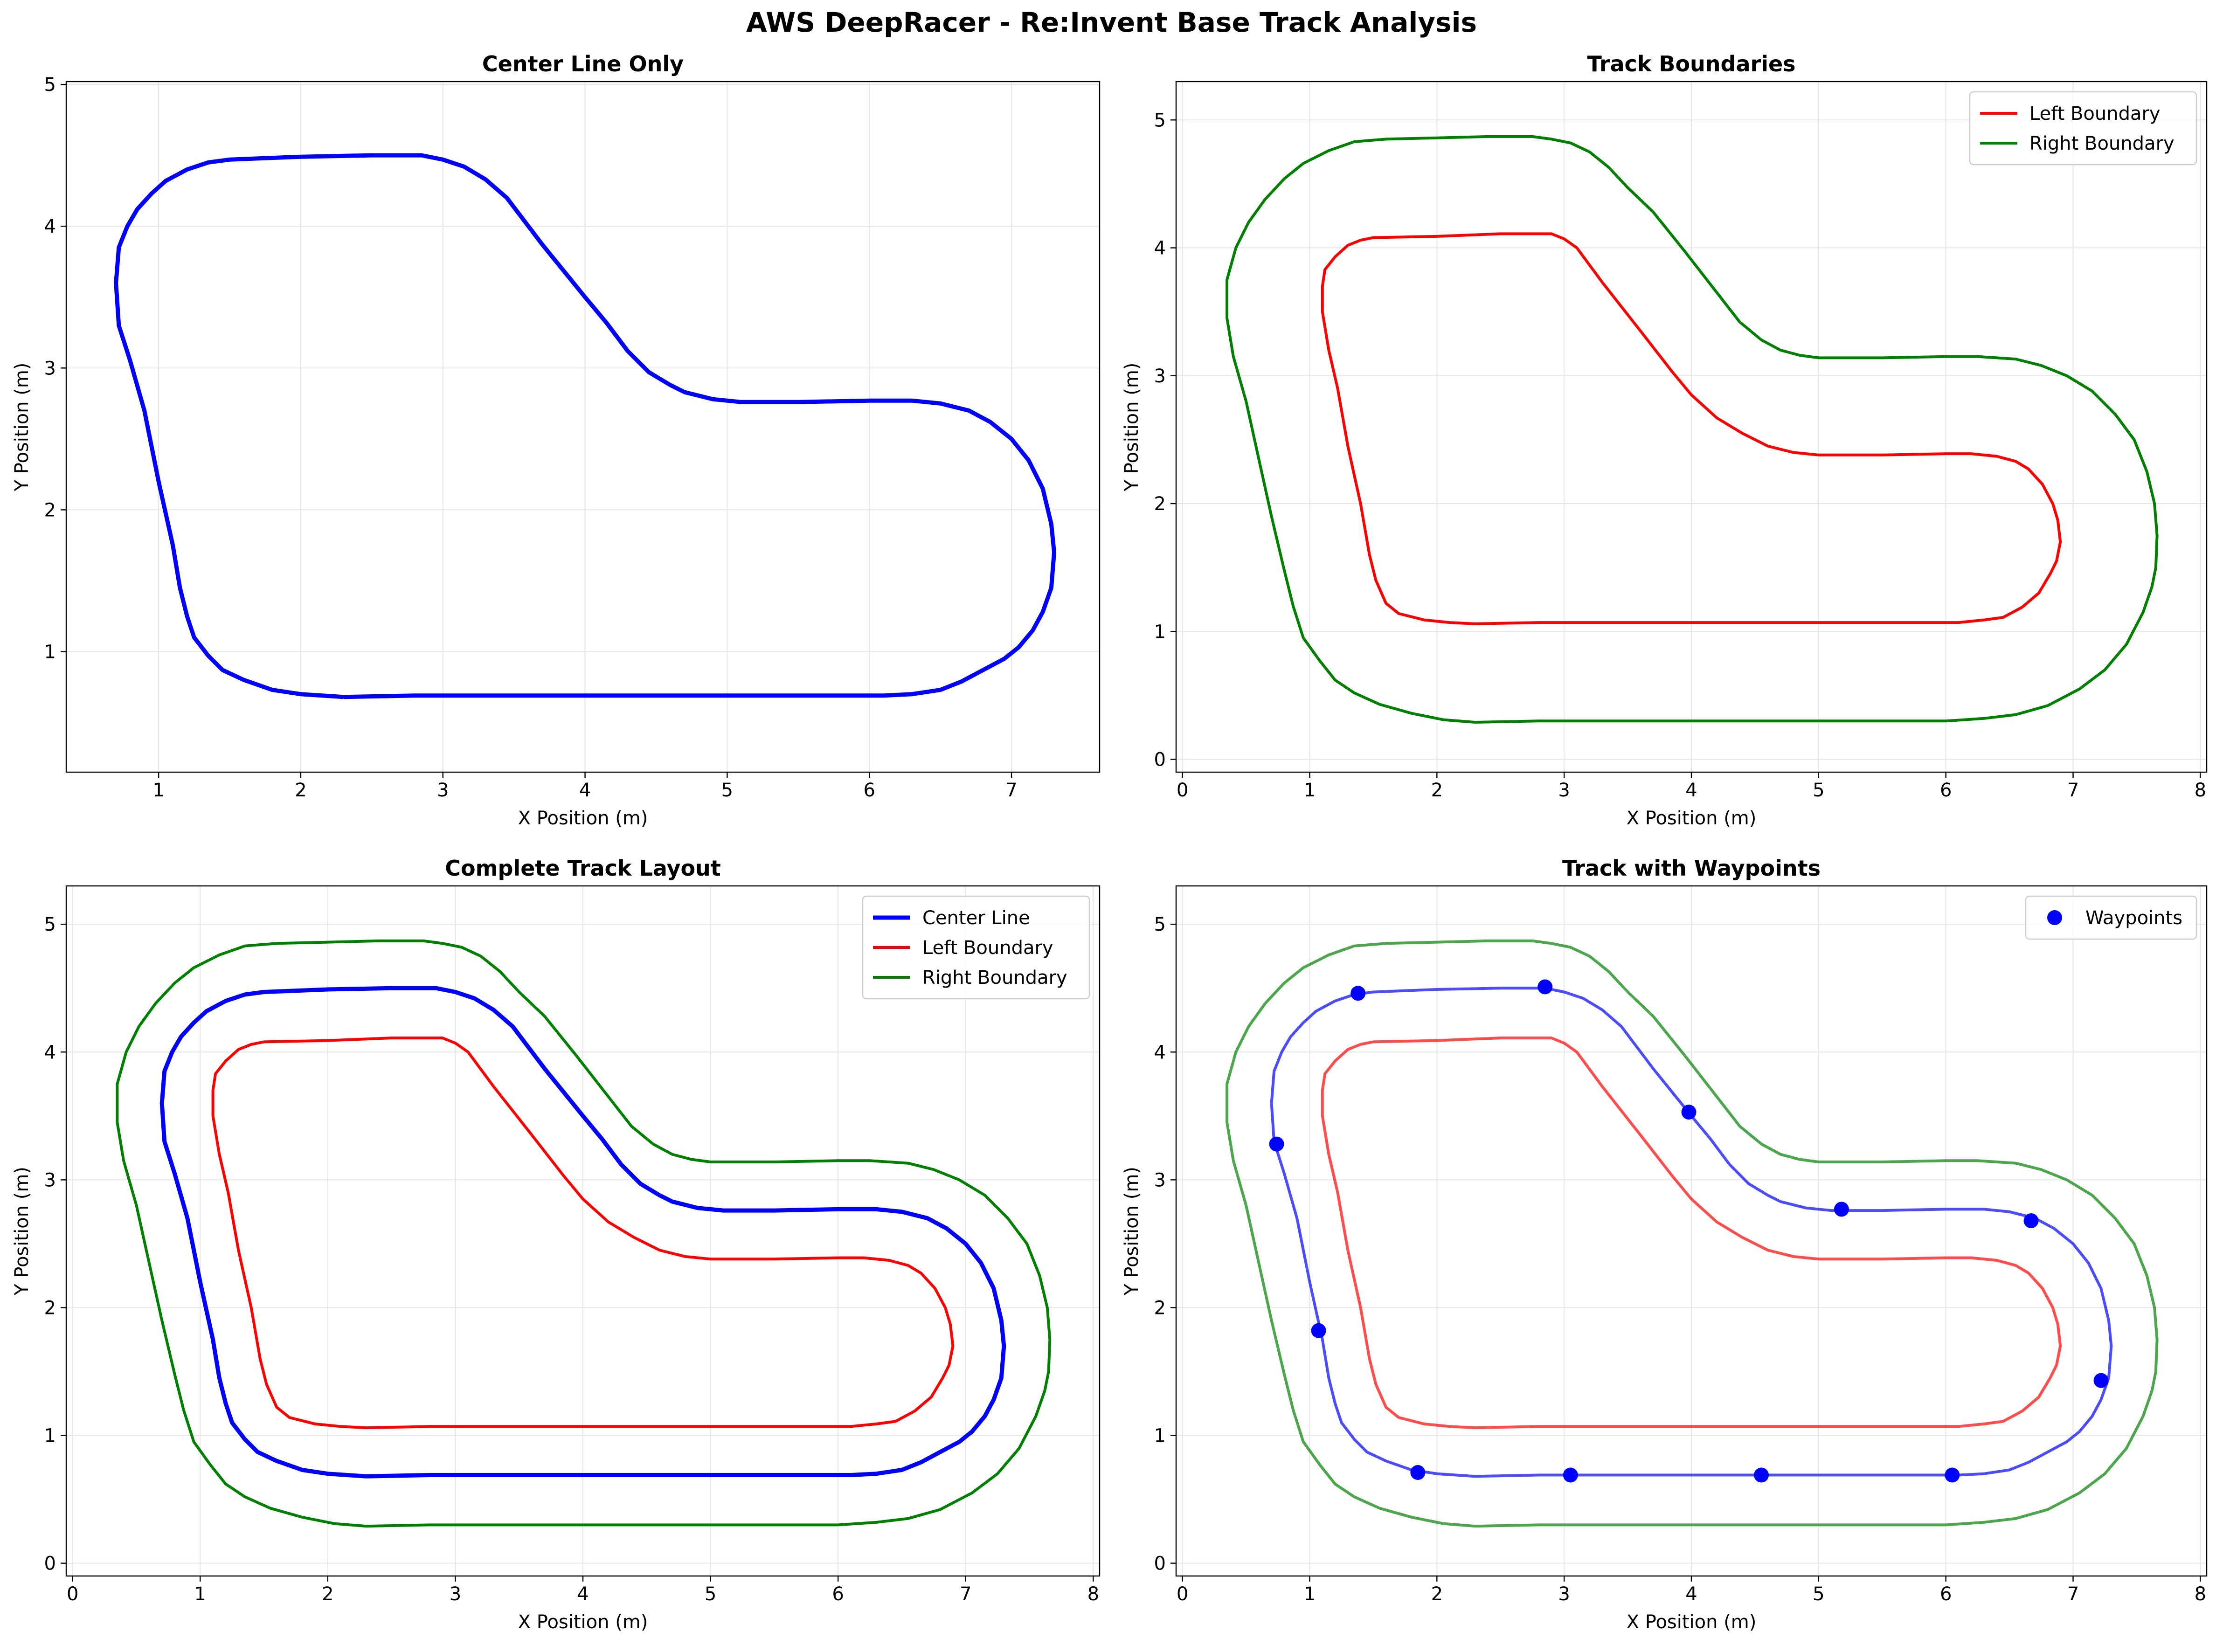 The width and height of the screenshot is (2223, 1652). What do you see at coordinates (2054, 917) in the screenshot?
I see `legend-marker-swatch` at bounding box center [2054, 917].